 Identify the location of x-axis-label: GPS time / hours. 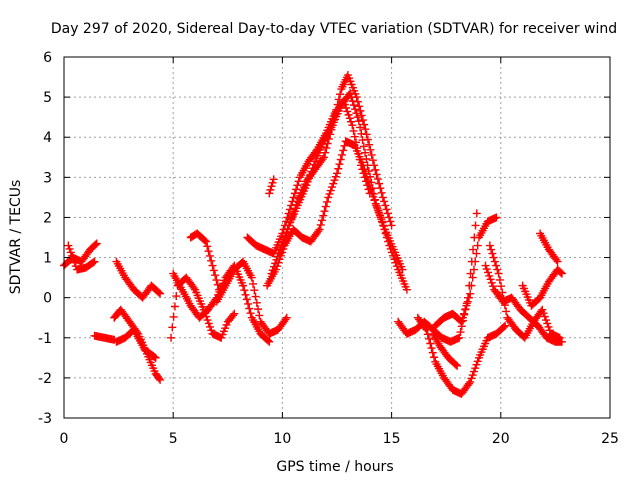
(334, 467).